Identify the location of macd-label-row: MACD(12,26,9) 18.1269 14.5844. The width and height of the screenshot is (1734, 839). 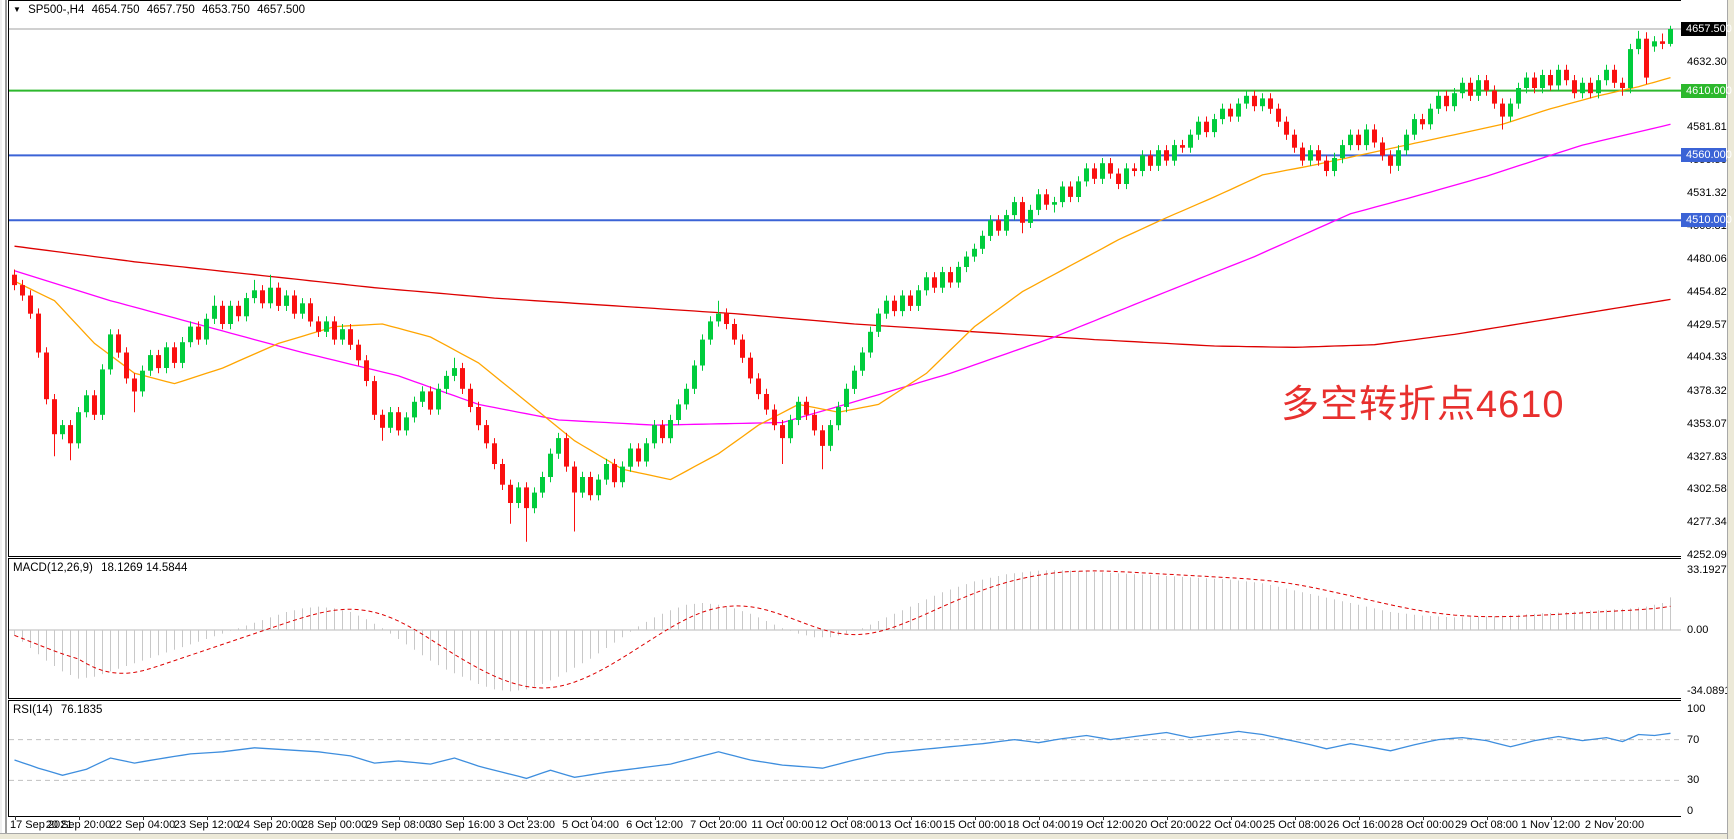
(102, 568).